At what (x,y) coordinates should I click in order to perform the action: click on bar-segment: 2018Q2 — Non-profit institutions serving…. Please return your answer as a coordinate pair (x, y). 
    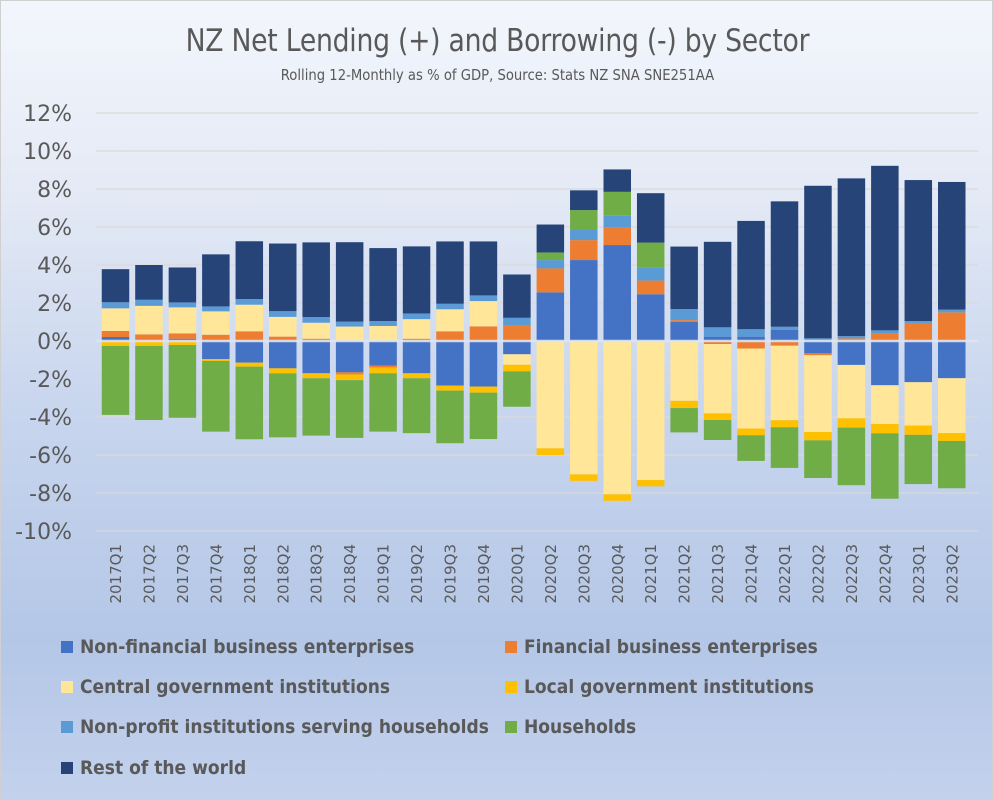
    Looking at the image, I should click on (283, 314).